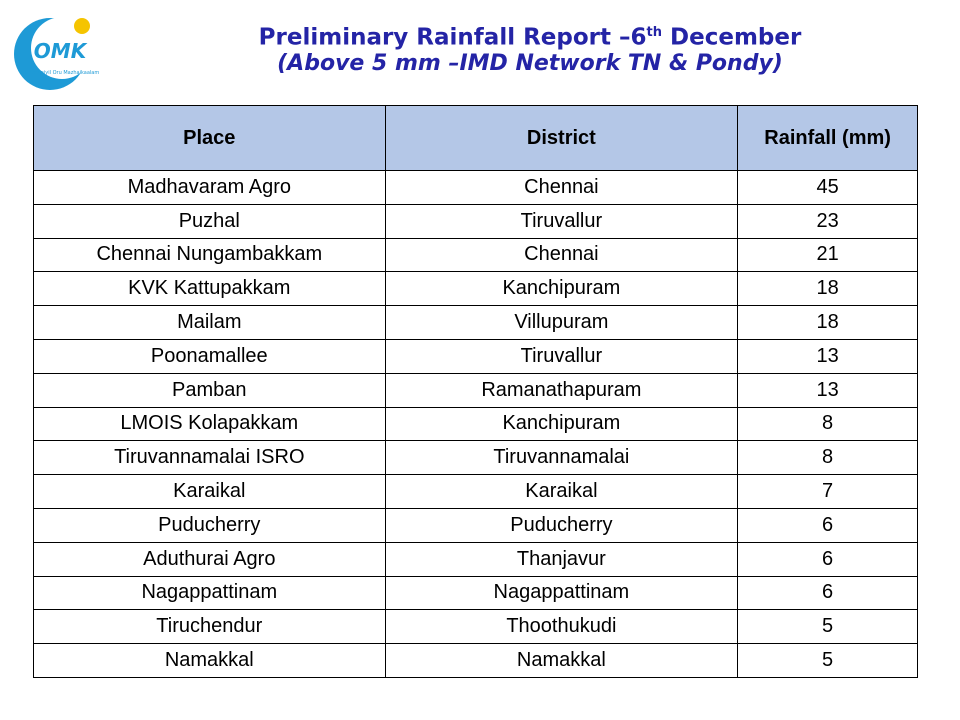  I want to click on table-cell: Puzhal, so click(209, 221).